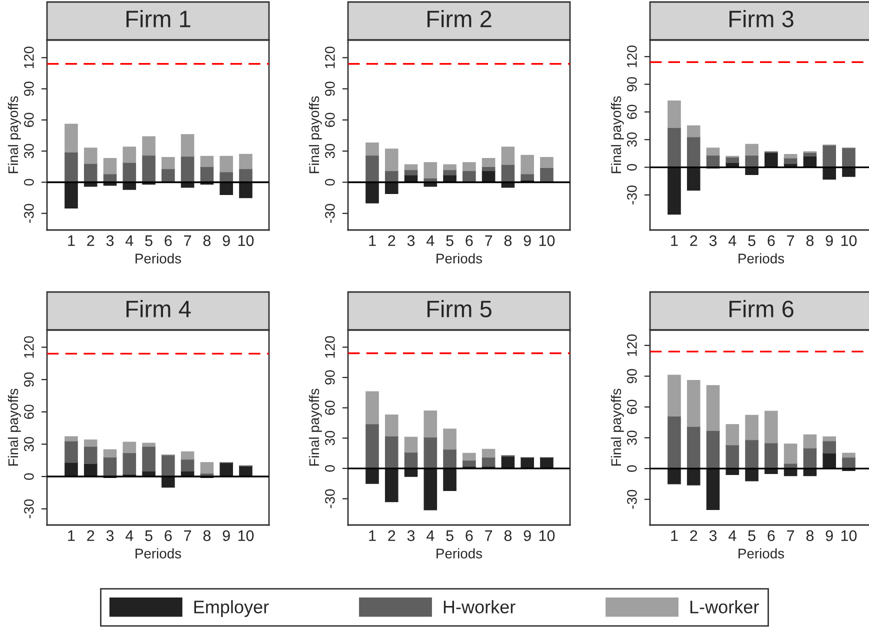  Describe the element at coordinates (724, 607) in the screenshot. I see `legend-label: L-worker` at that location.